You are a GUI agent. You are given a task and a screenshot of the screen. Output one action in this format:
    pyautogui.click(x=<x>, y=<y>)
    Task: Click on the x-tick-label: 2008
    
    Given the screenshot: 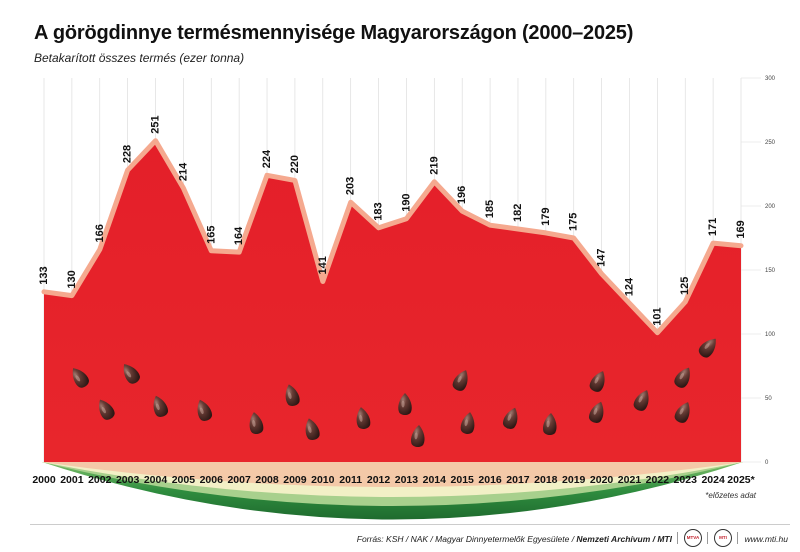 What is the action you would take?
    pyautogui.click(x=267, y=480)
    